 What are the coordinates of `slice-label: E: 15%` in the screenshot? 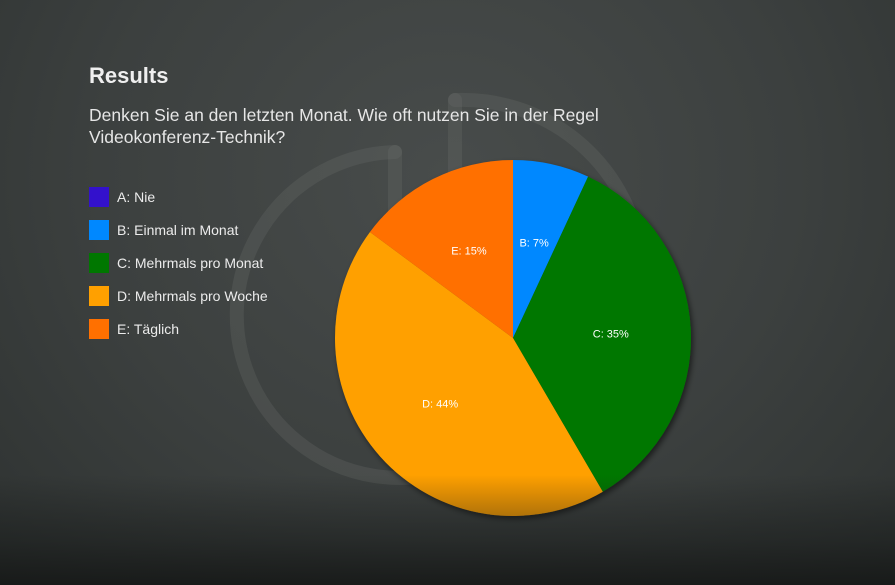 It's located at (469, 252).